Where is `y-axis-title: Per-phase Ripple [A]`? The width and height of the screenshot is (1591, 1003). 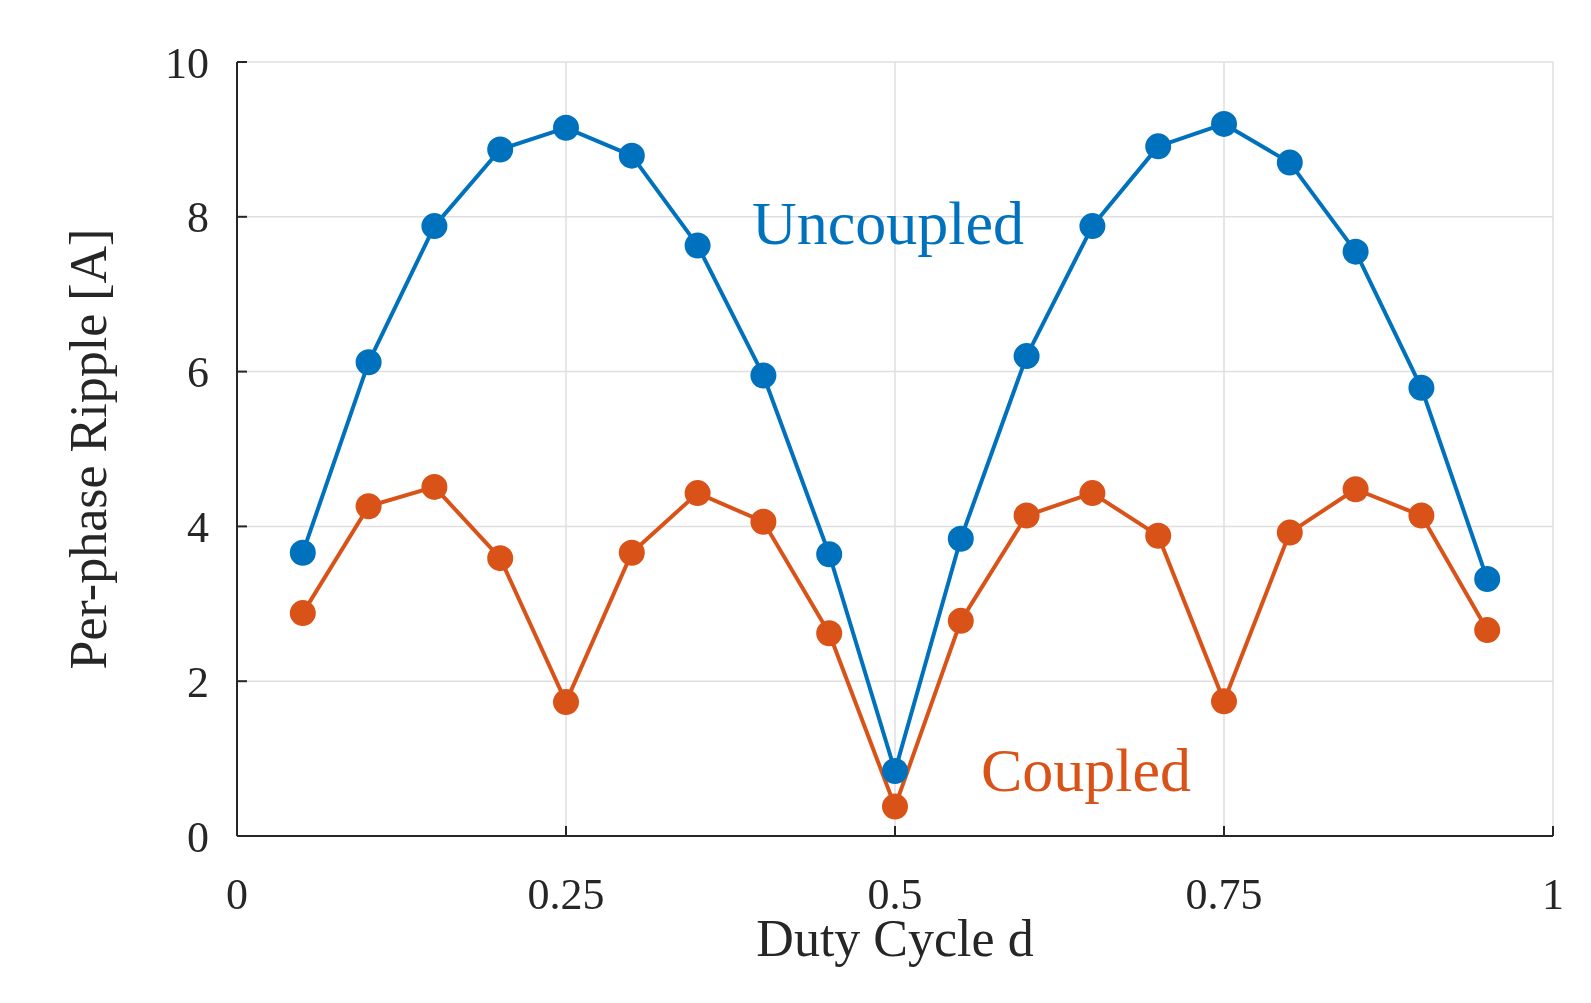
y-axis-title: Per-phase Ripple [A] is located at coordinates (89, 449).